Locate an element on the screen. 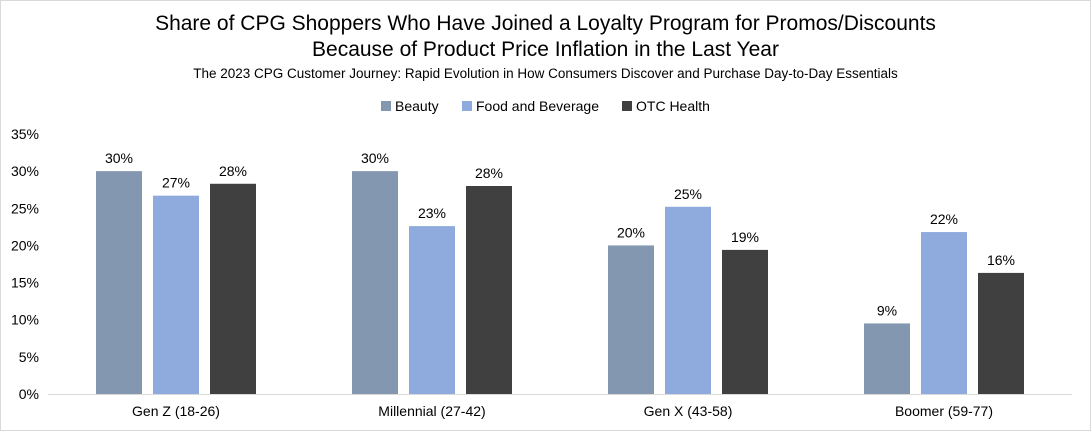  y-tick-label: 15% is located at coordinates (25, 283).